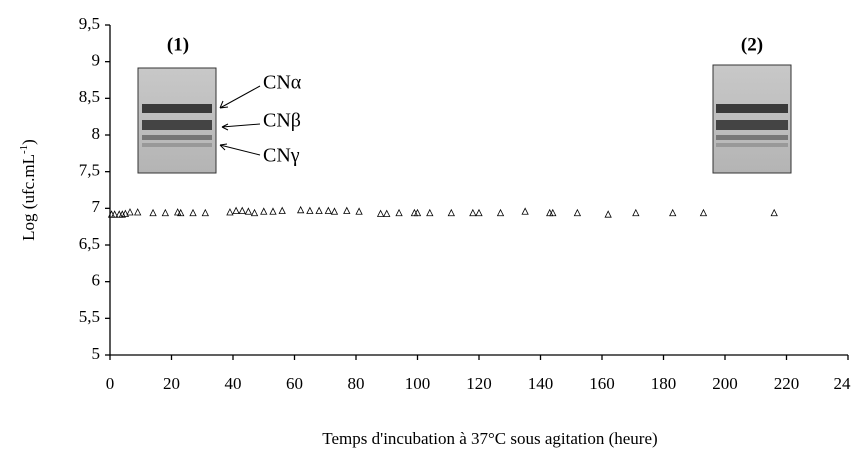 The width and height of the screenshot is (854, 457). I want to click on x-tick-label: 0, so click(110, 383).